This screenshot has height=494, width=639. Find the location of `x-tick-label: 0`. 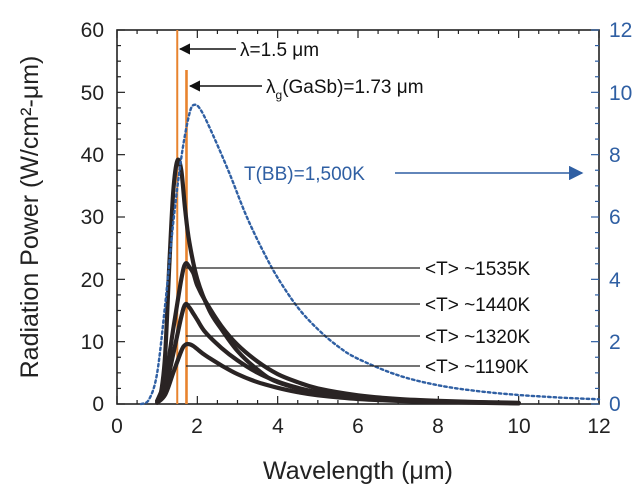

x-tick-label: 0 is located at coordinates (117, 426).